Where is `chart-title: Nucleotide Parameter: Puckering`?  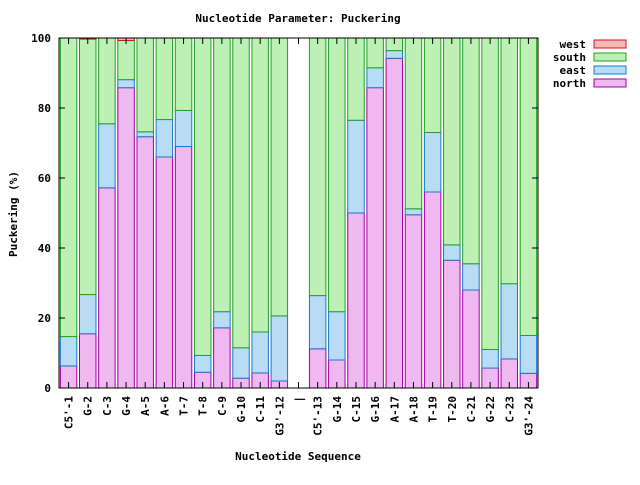 chart-title: Nucleotide Parameter: Puckering is located at coordinates (297, 18).